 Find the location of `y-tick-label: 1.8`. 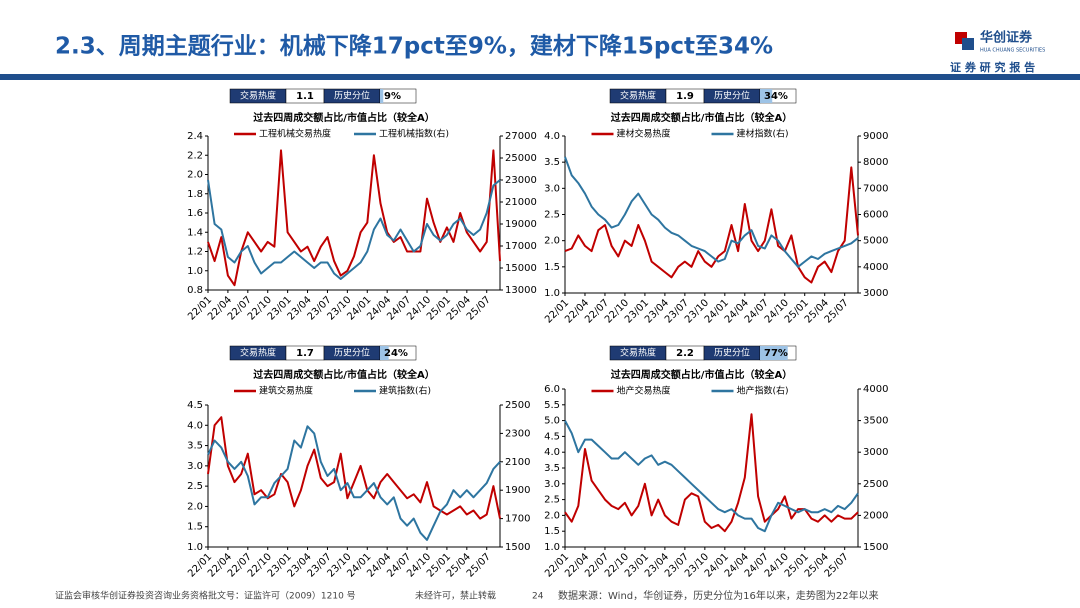

y-tick-label: 1.8 is located at coordinates (195, 194).